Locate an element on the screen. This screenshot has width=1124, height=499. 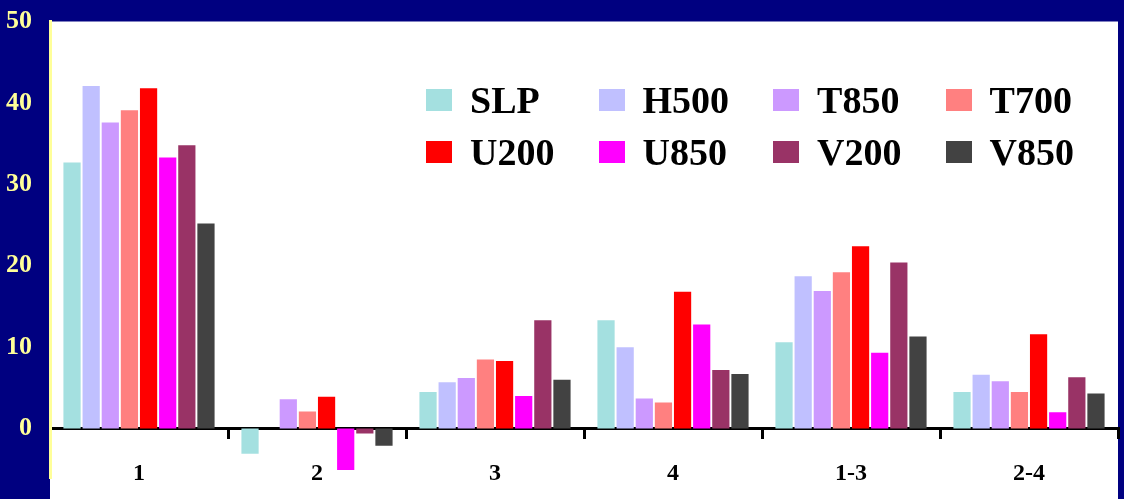
legend-label: V850 is located at coordinates (1031, 152).